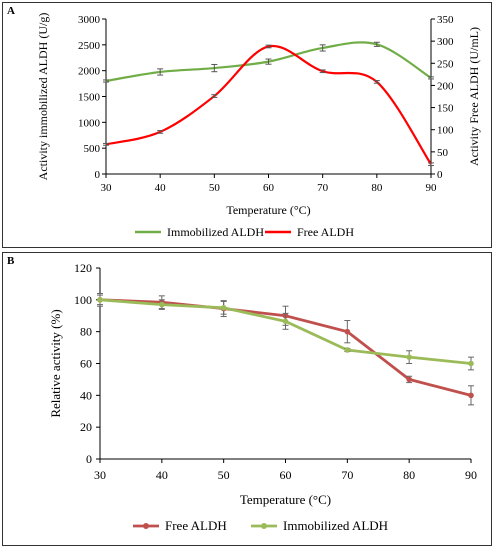  What do you see at coordinates (445, 64) in the screenshot?
I see `y-right-tick-label: 250` at bounding box center [445, 64].